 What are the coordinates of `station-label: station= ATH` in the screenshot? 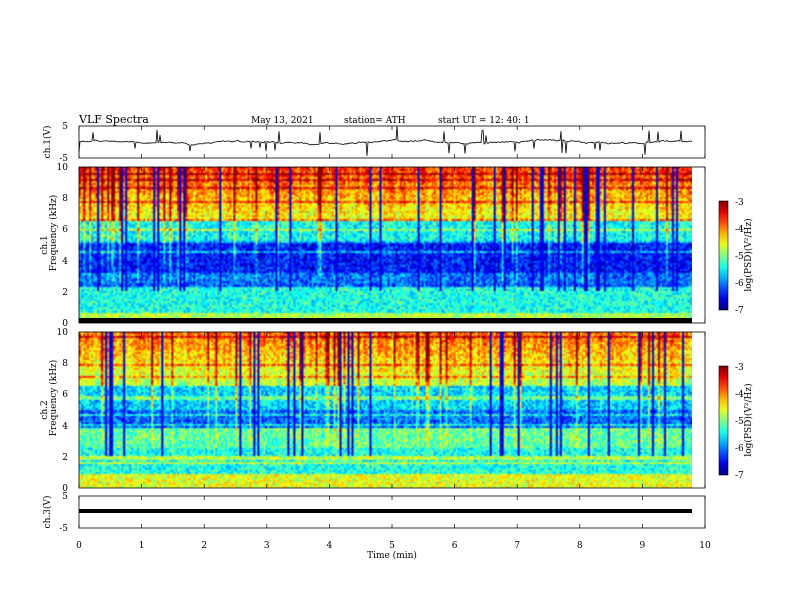 It's located at (375, 121).